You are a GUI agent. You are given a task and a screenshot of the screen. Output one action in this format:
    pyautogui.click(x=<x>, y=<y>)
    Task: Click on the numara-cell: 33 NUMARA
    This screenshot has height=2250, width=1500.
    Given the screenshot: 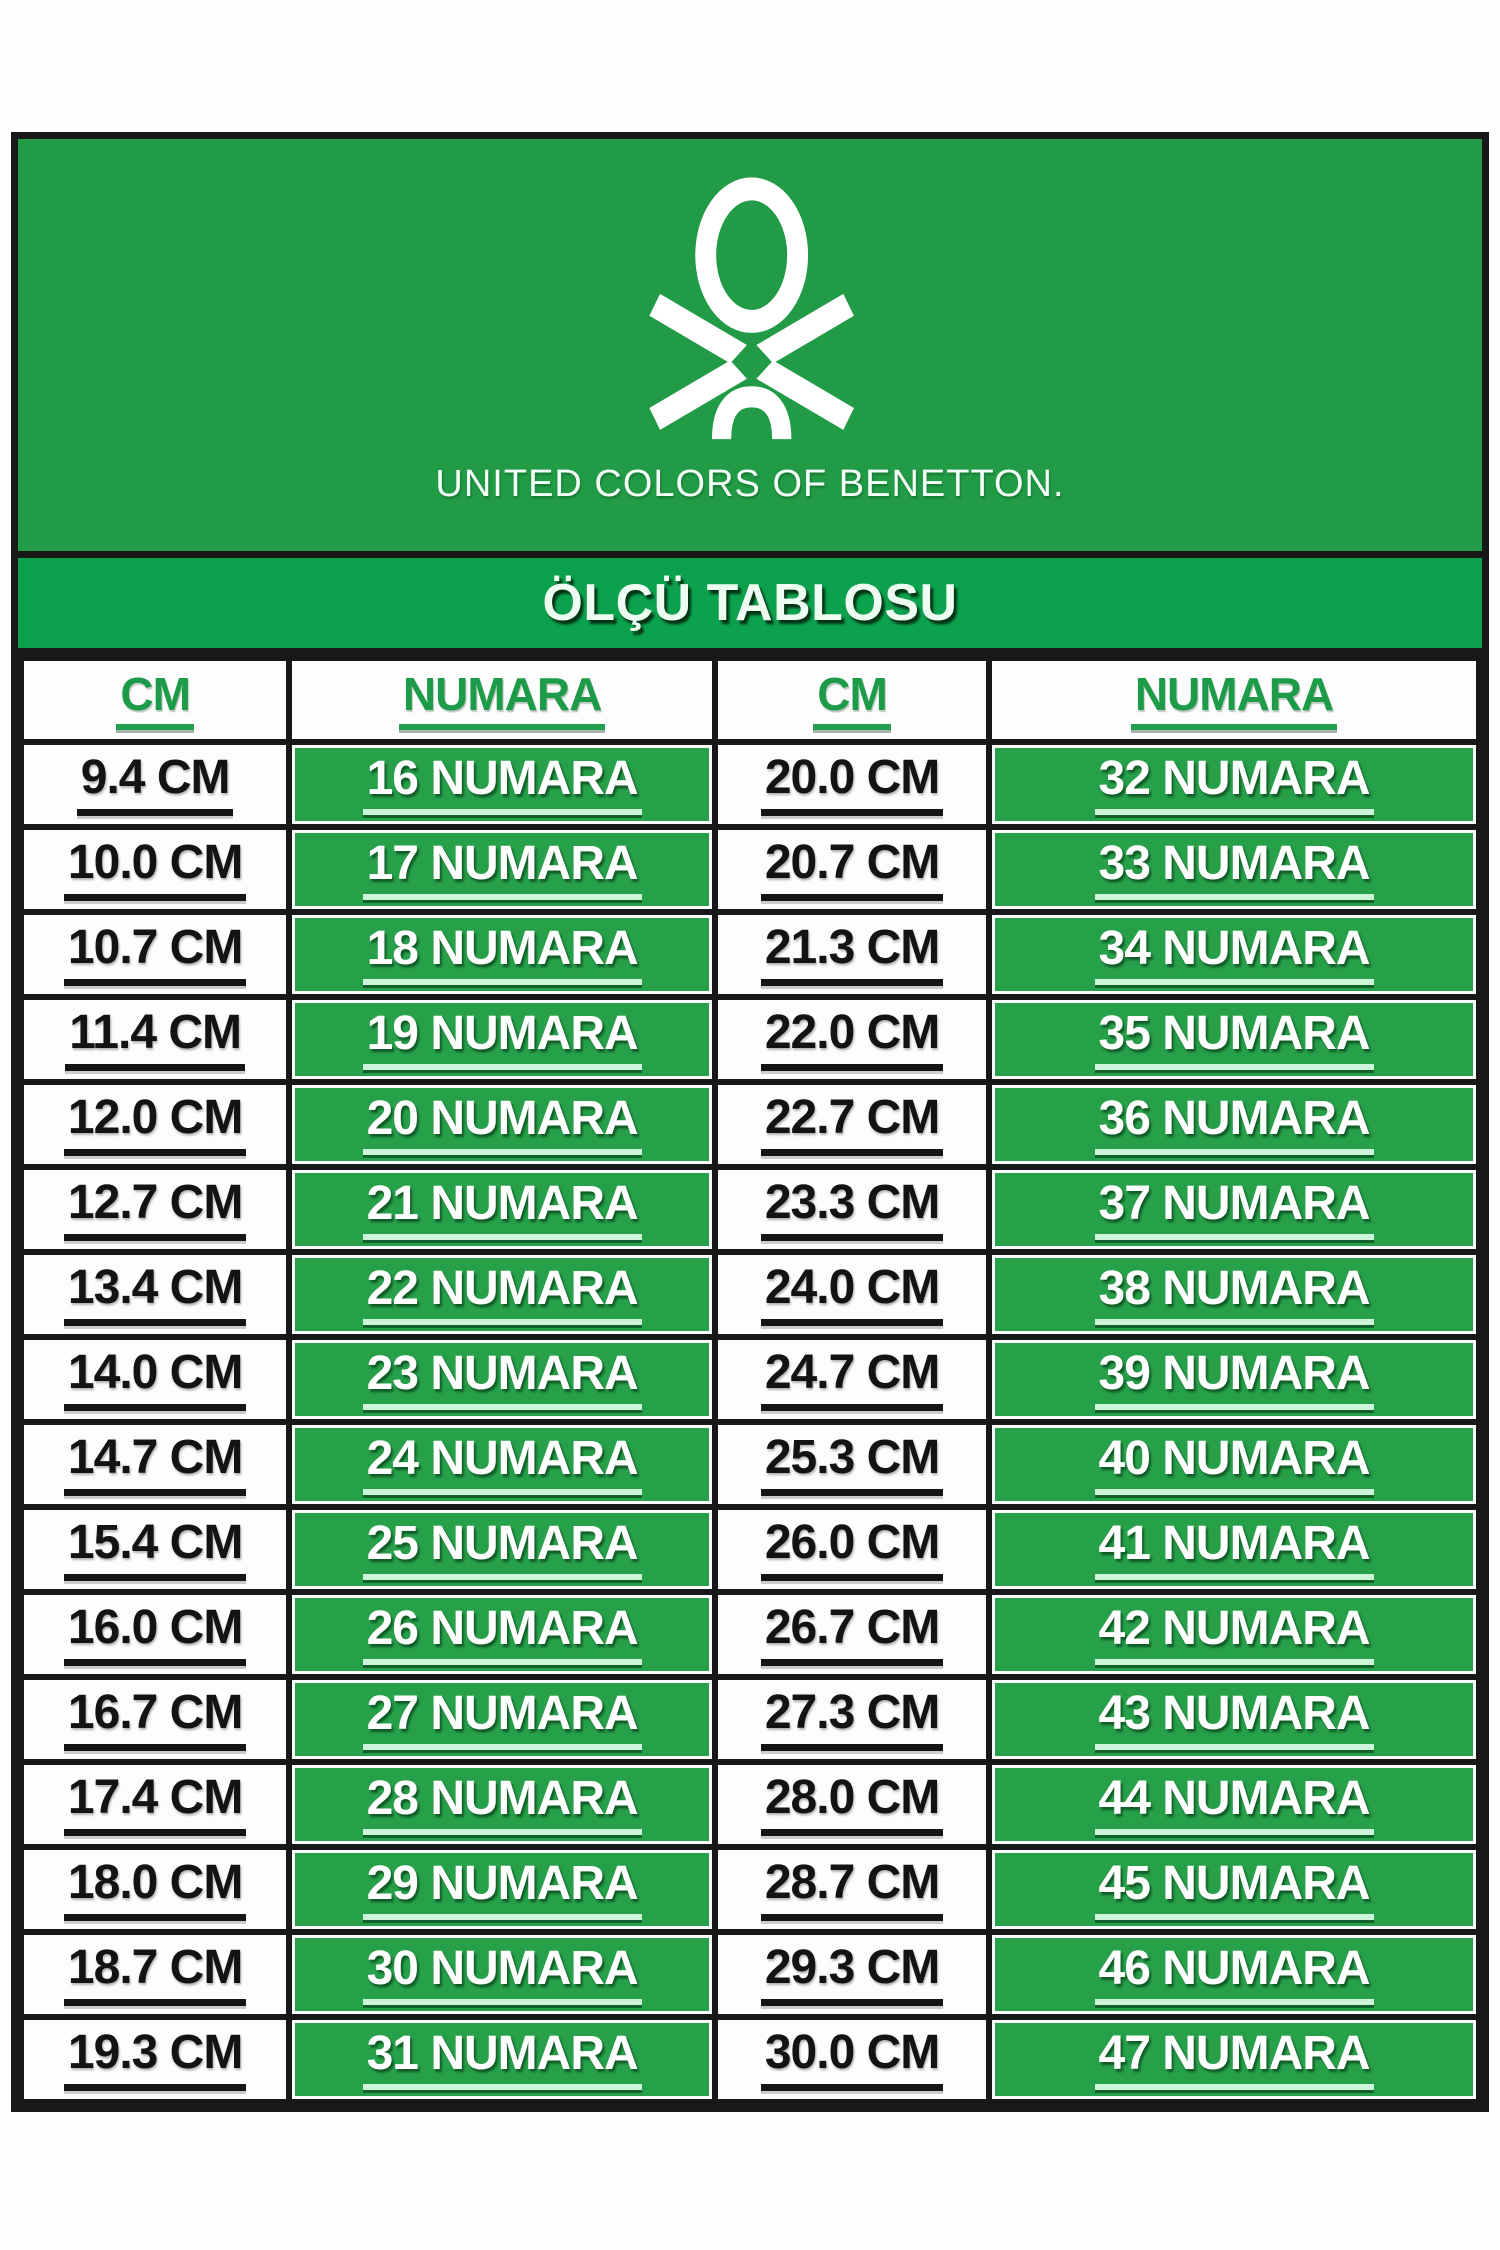 What is the action you would take?
    pyautogui.click(x=1234, y=869)
    